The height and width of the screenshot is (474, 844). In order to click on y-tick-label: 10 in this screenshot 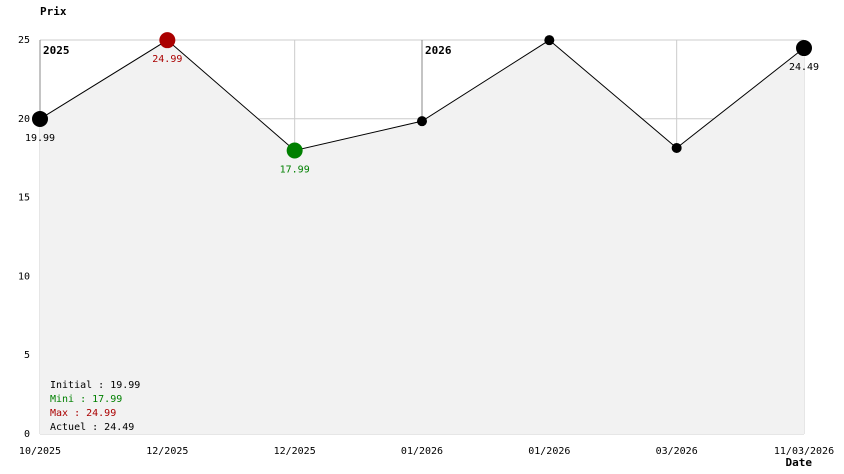, I will do `click(24, 276)`.